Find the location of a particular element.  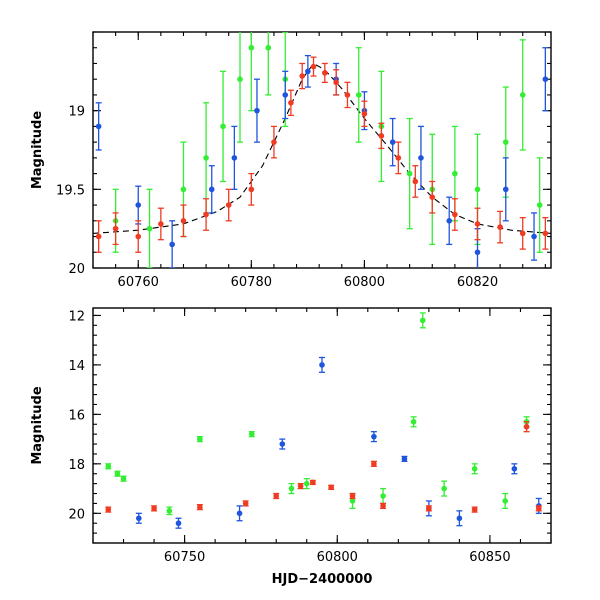

x-tick-label: 60850 is located at coordinates (489, 557).